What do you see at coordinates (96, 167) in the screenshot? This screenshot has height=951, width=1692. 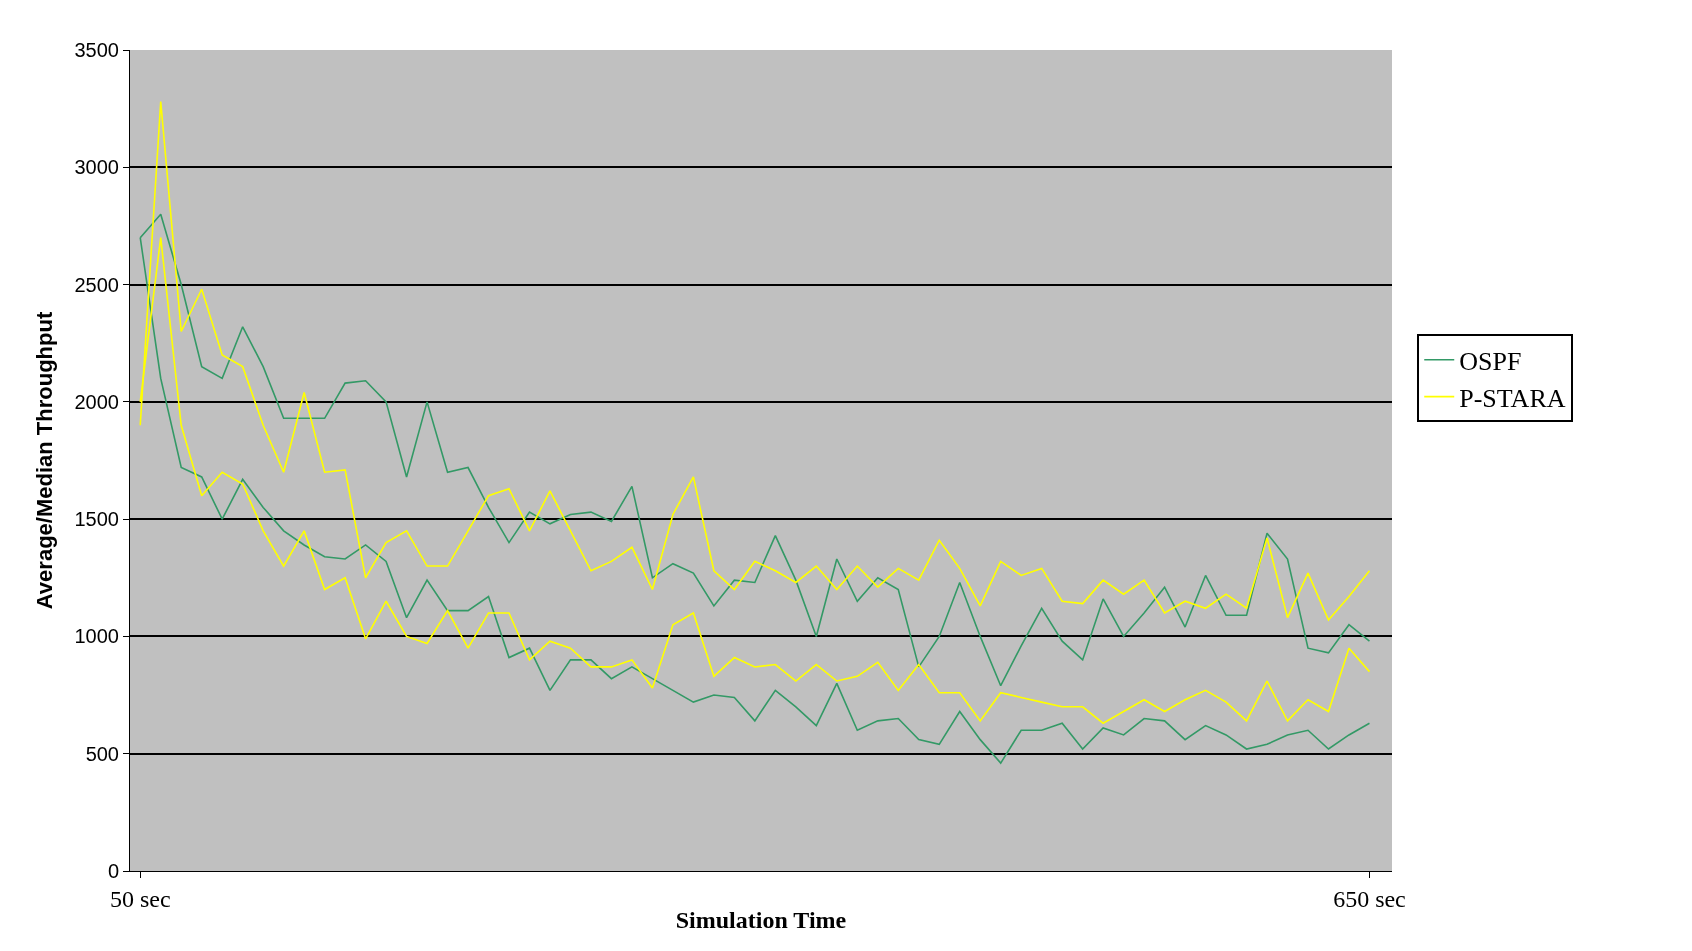 I see `y-tick-label: 3000` at bounding box center [96, 167].